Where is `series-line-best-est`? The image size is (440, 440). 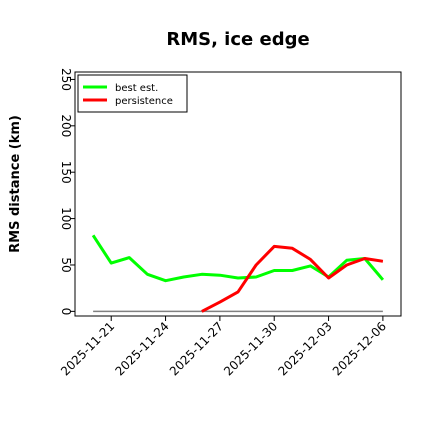
series-line-best-est is located at coordinates (238, 258).